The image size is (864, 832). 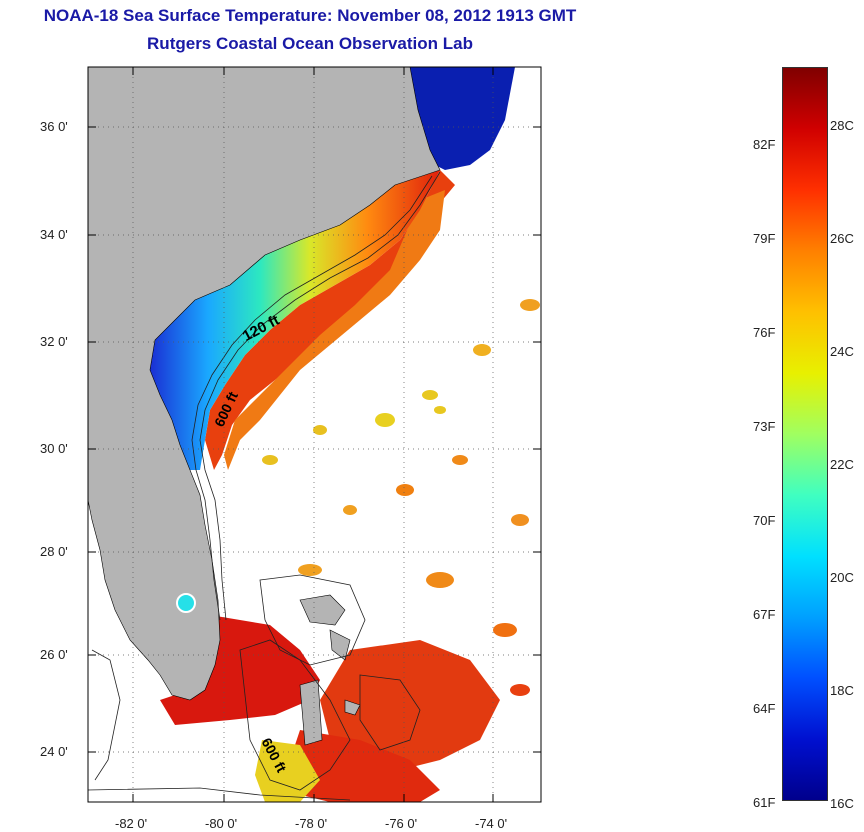 I want to click on florida-straits-water, so click(x=240, y=670).